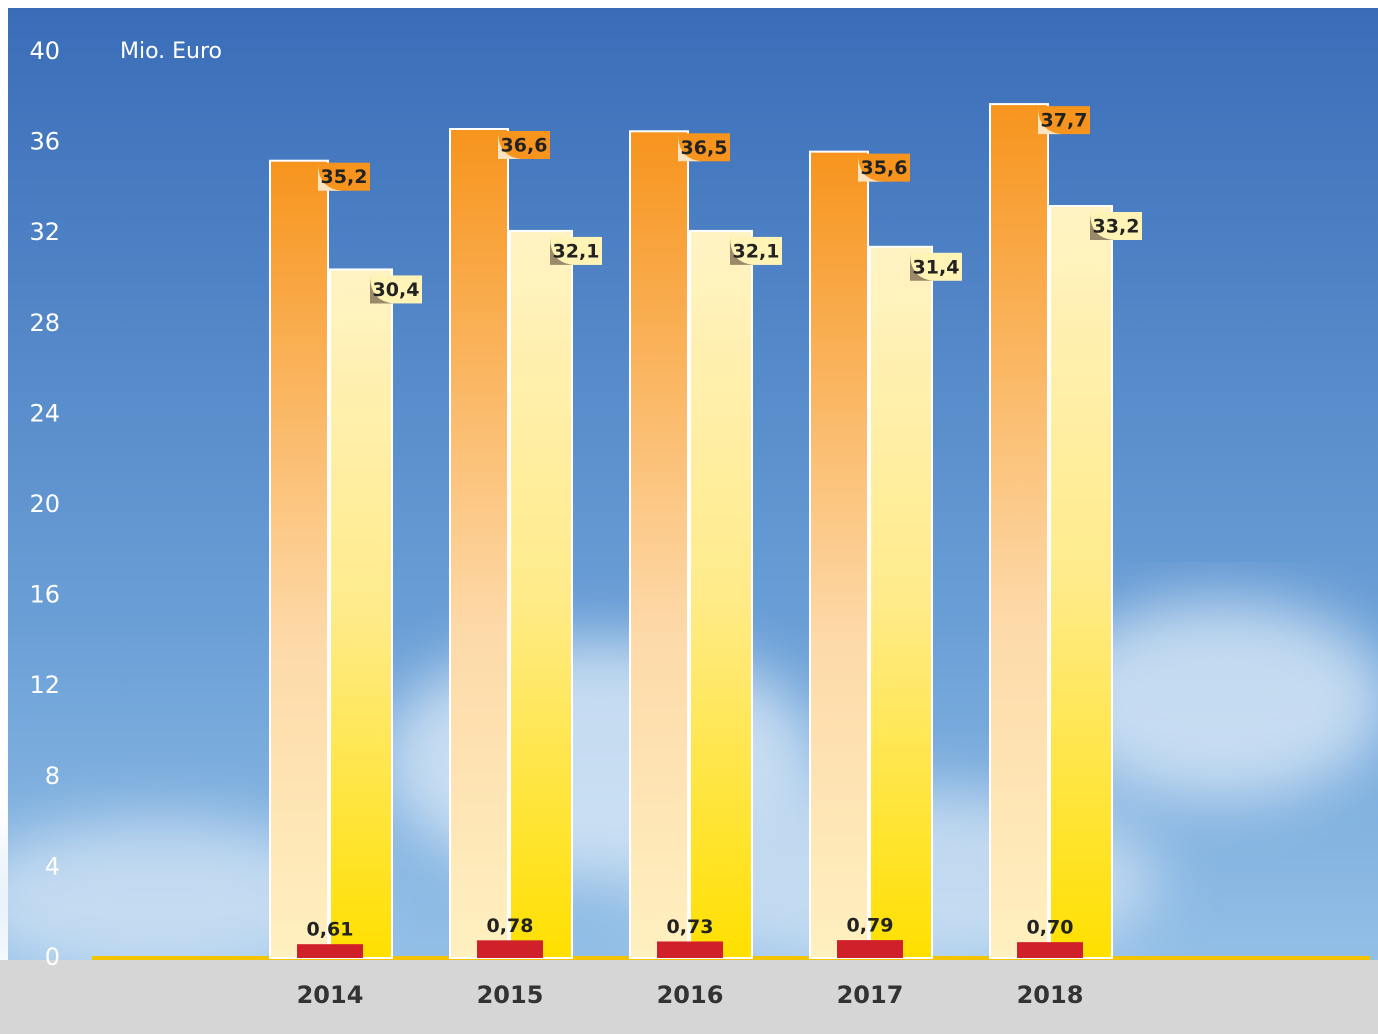 The image size is (1378, 1034). I want to click on y-tick-label: 28, so click(44, 323).